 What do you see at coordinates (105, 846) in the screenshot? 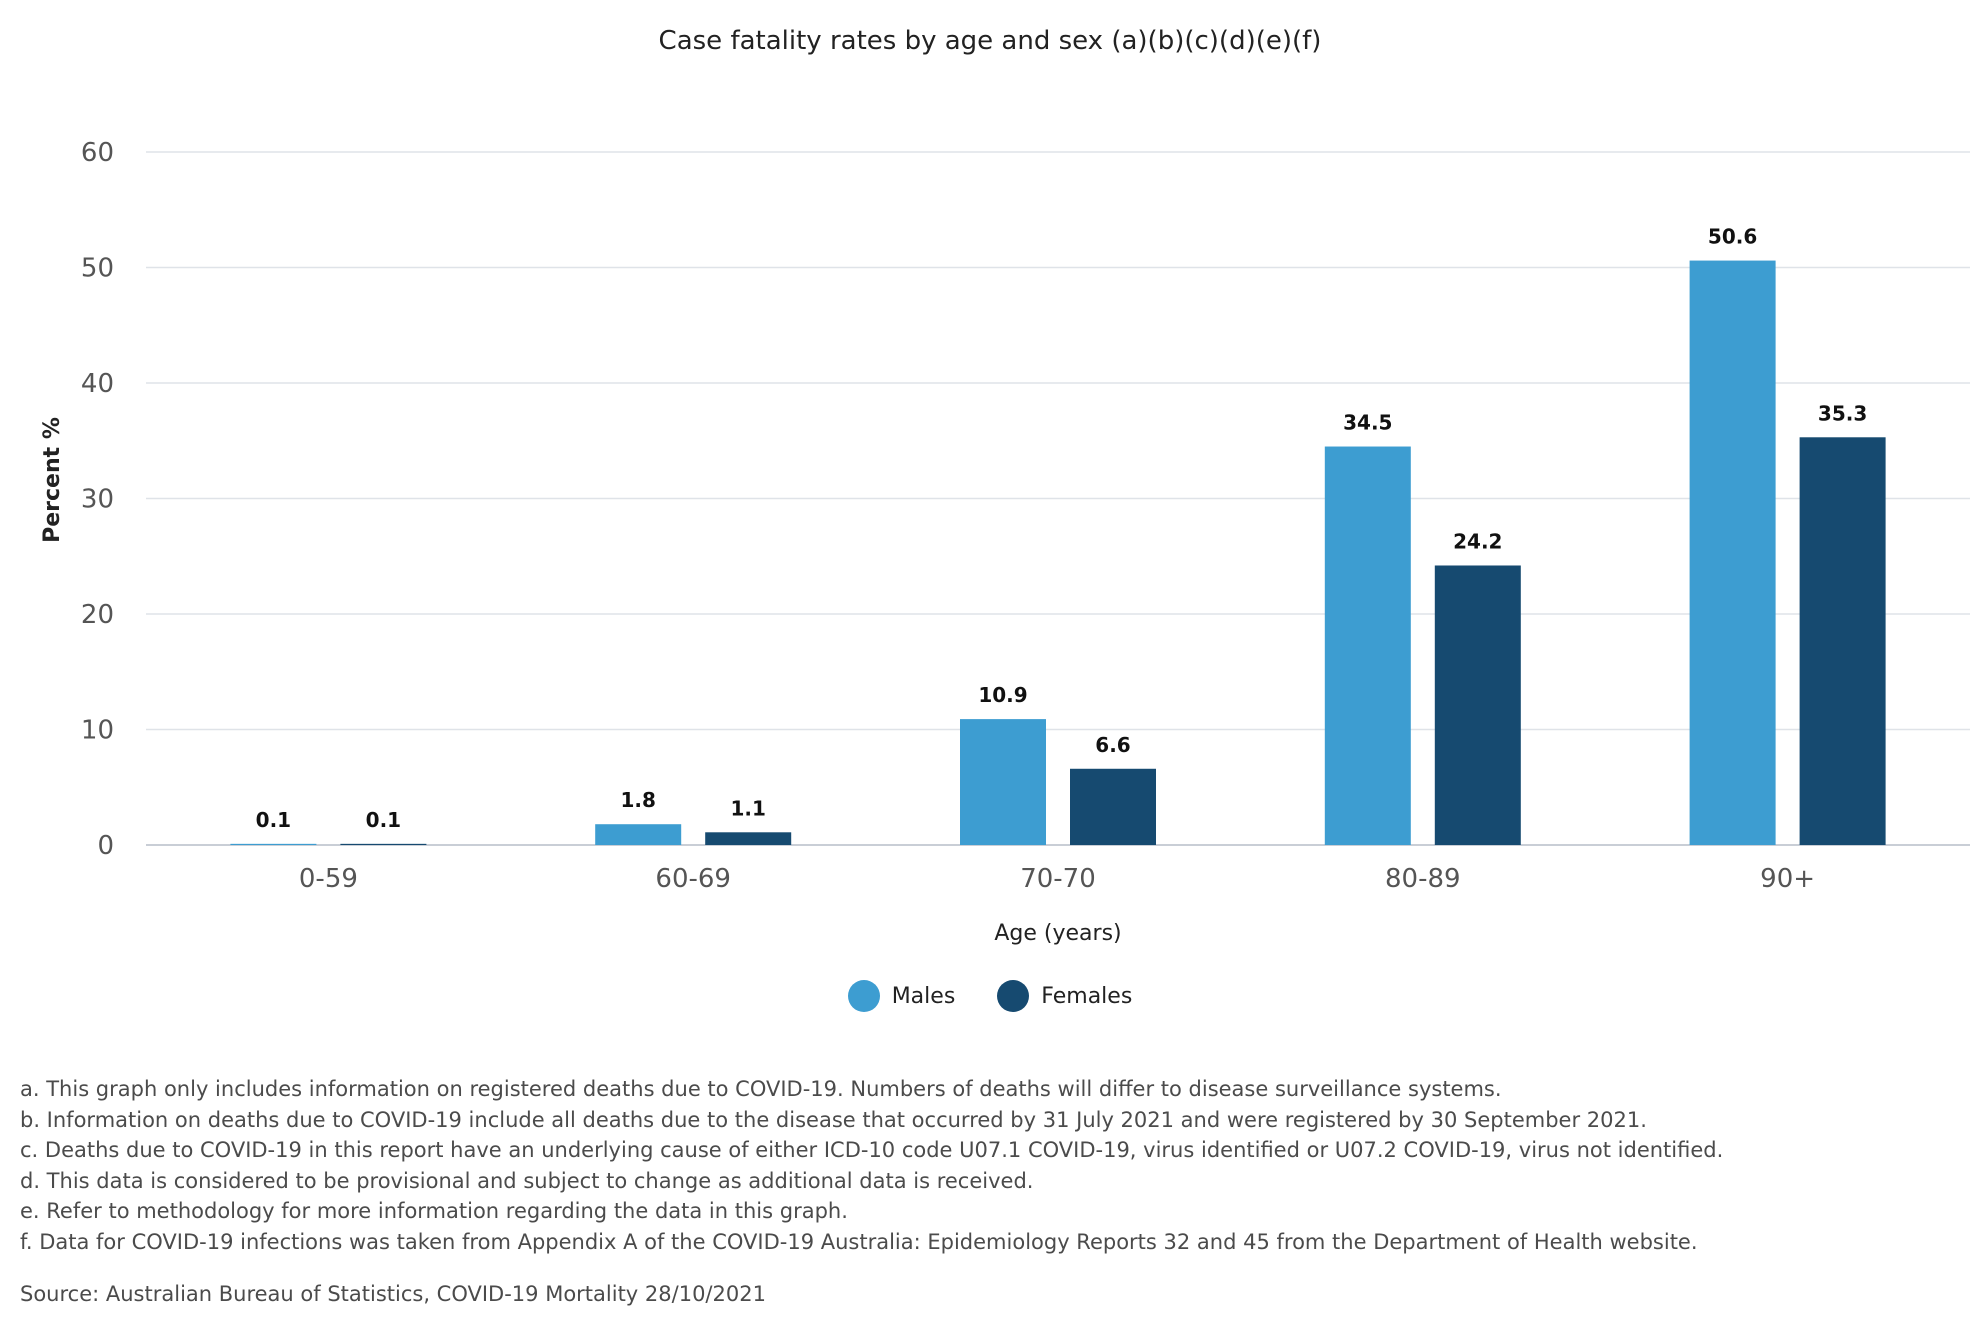
I see `y-tick-label: 0` at bounding box center [105, 846].